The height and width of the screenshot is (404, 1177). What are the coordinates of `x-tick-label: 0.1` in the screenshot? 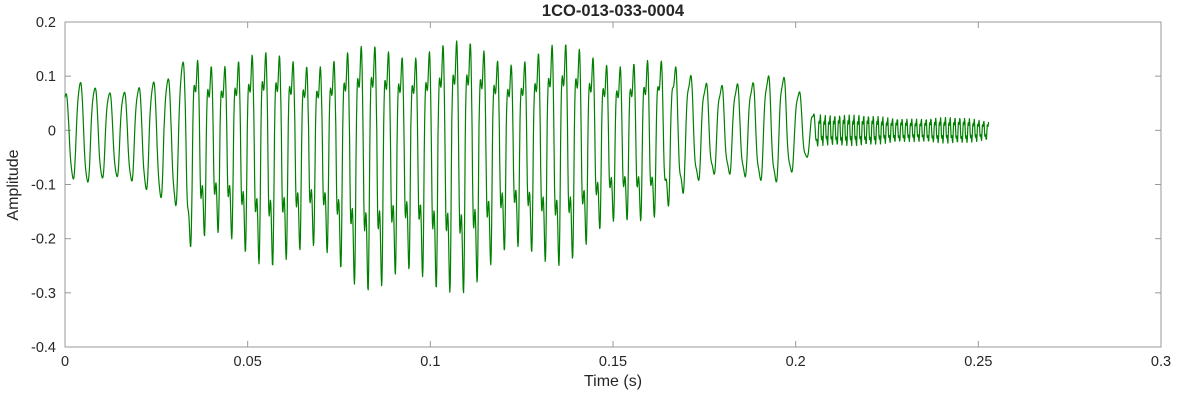 It's located at (430, 362).